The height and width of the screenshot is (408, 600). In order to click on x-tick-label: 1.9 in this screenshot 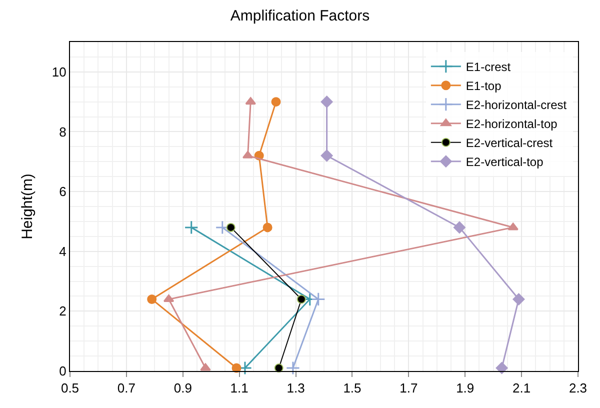, I will do `click(465, 388)`.